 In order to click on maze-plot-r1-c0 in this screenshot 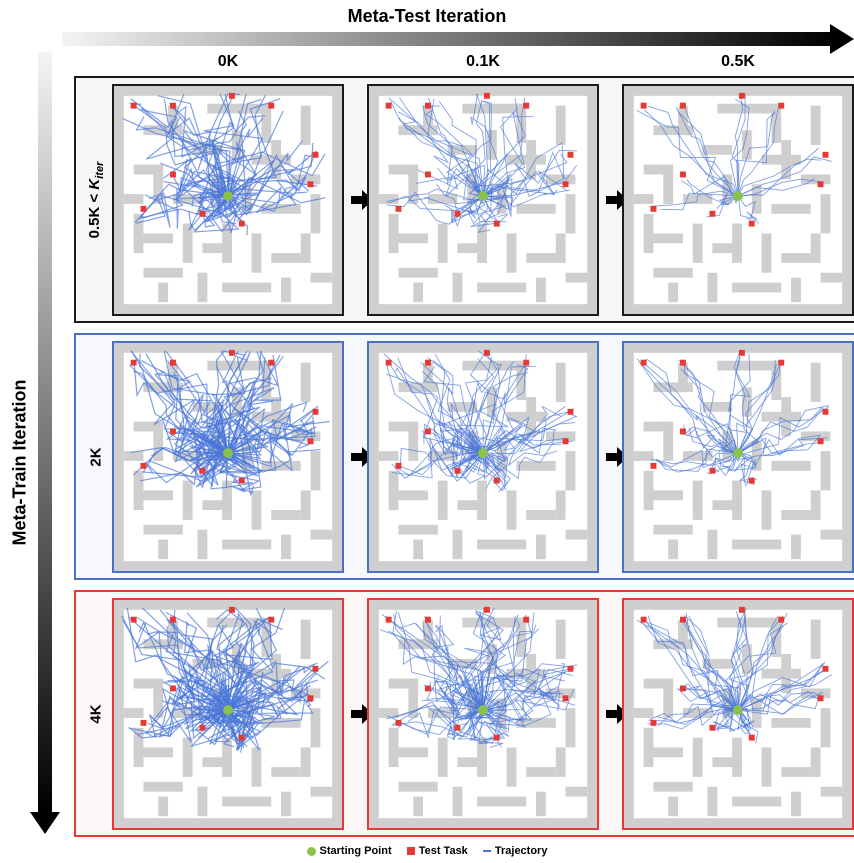, I will do `click(228, 457)`.